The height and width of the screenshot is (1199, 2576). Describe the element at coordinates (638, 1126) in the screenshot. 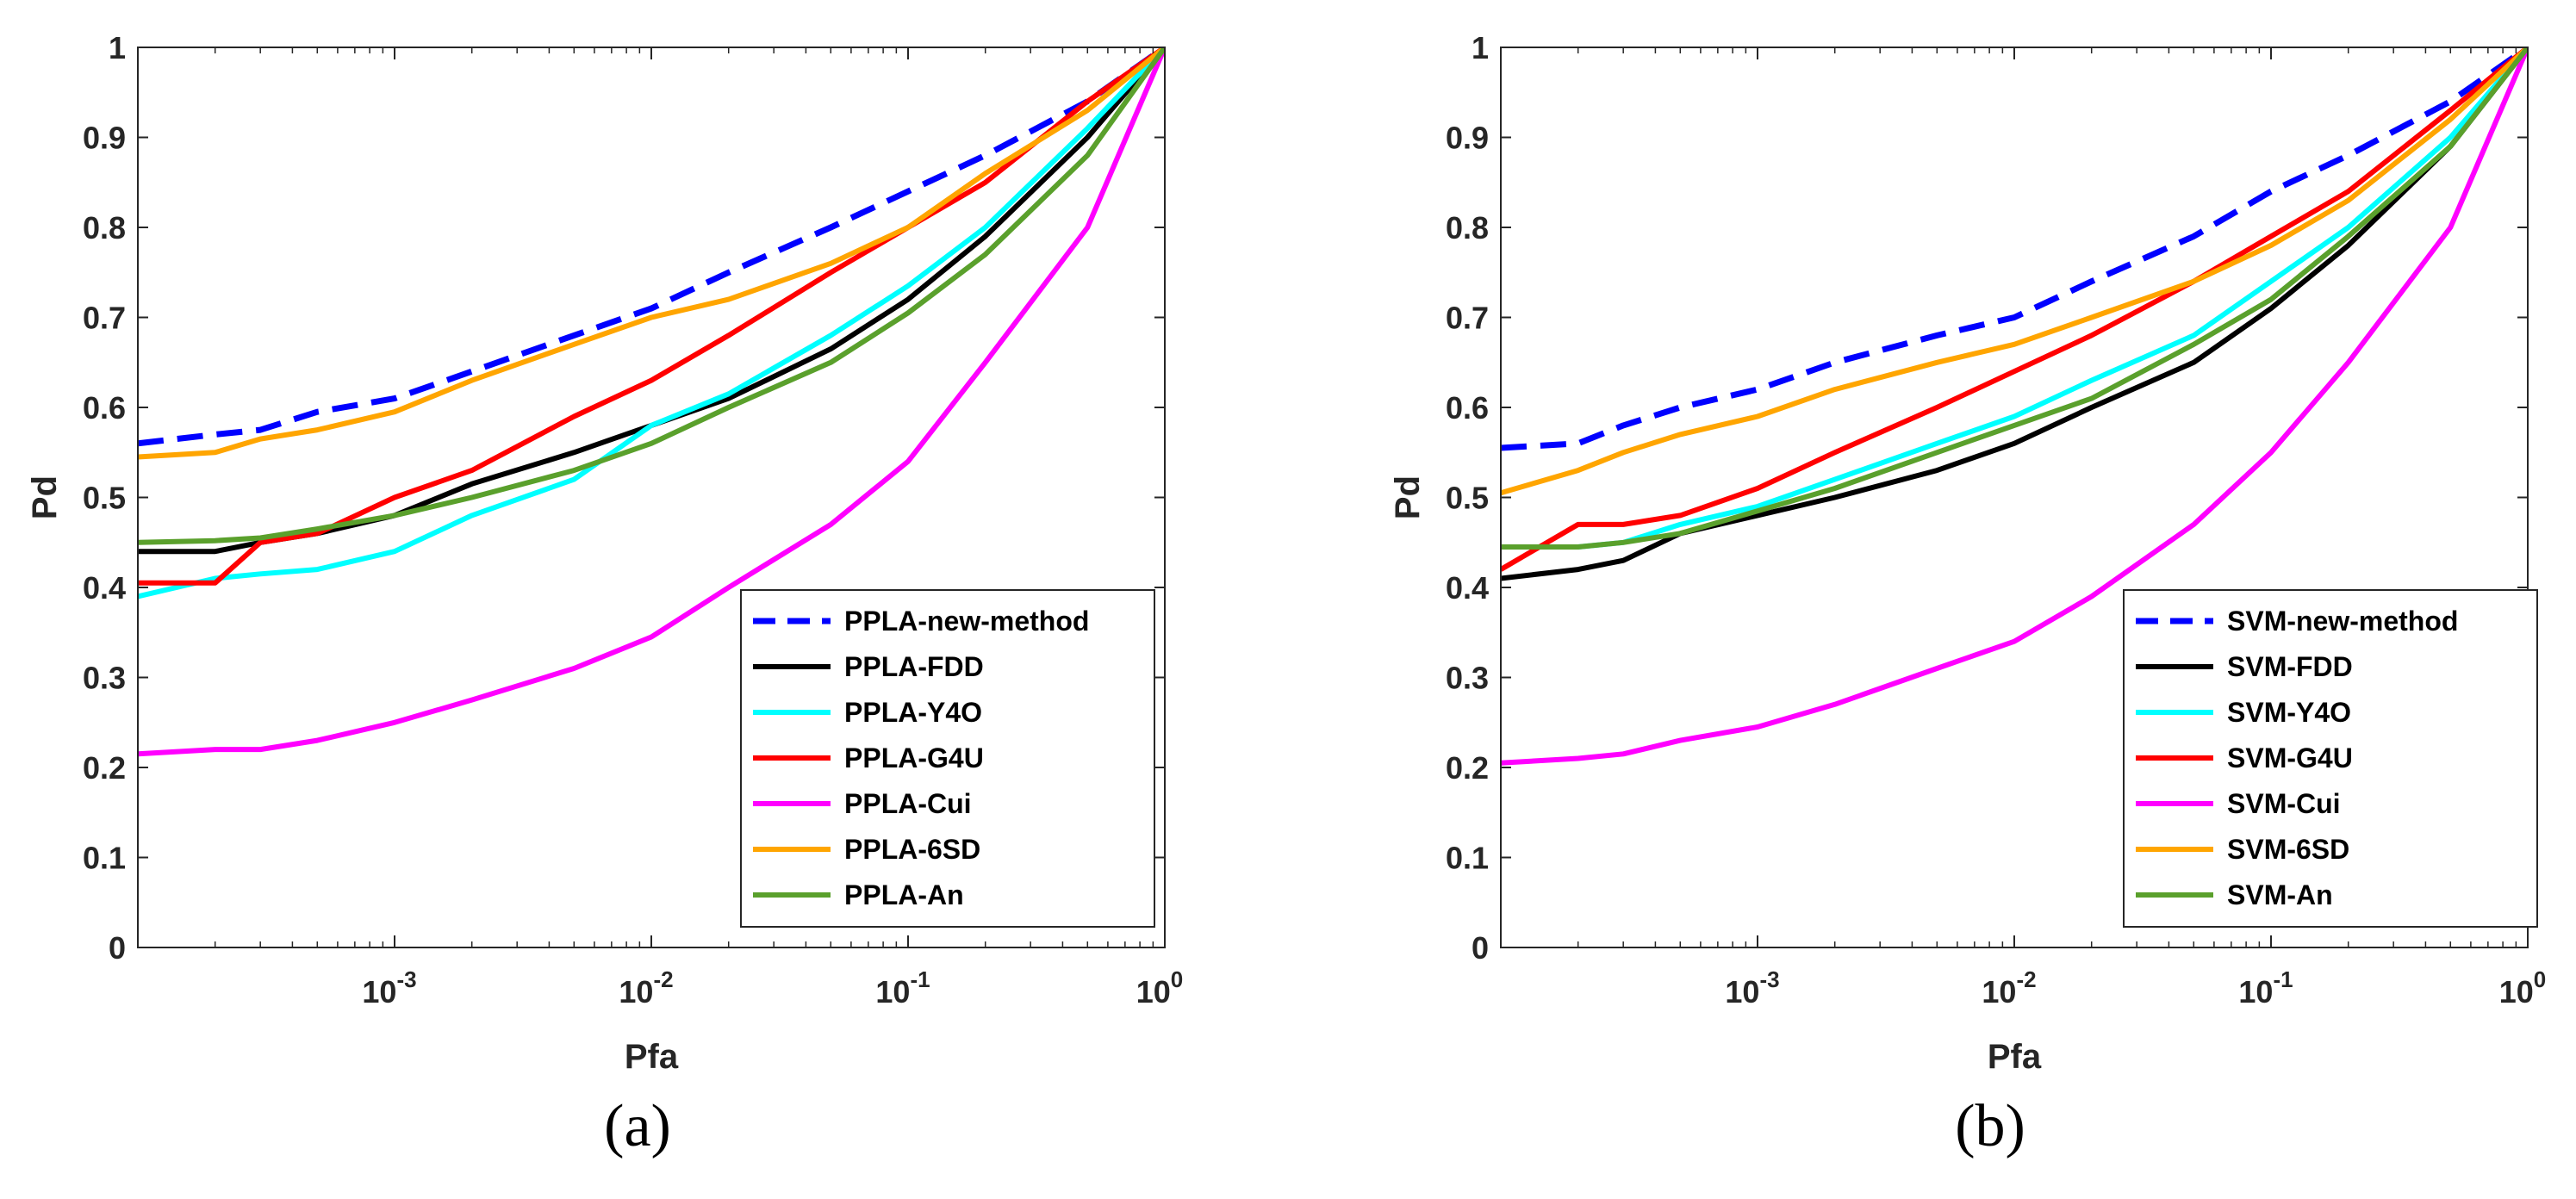

I see `panel-caption: (a)` at that location.